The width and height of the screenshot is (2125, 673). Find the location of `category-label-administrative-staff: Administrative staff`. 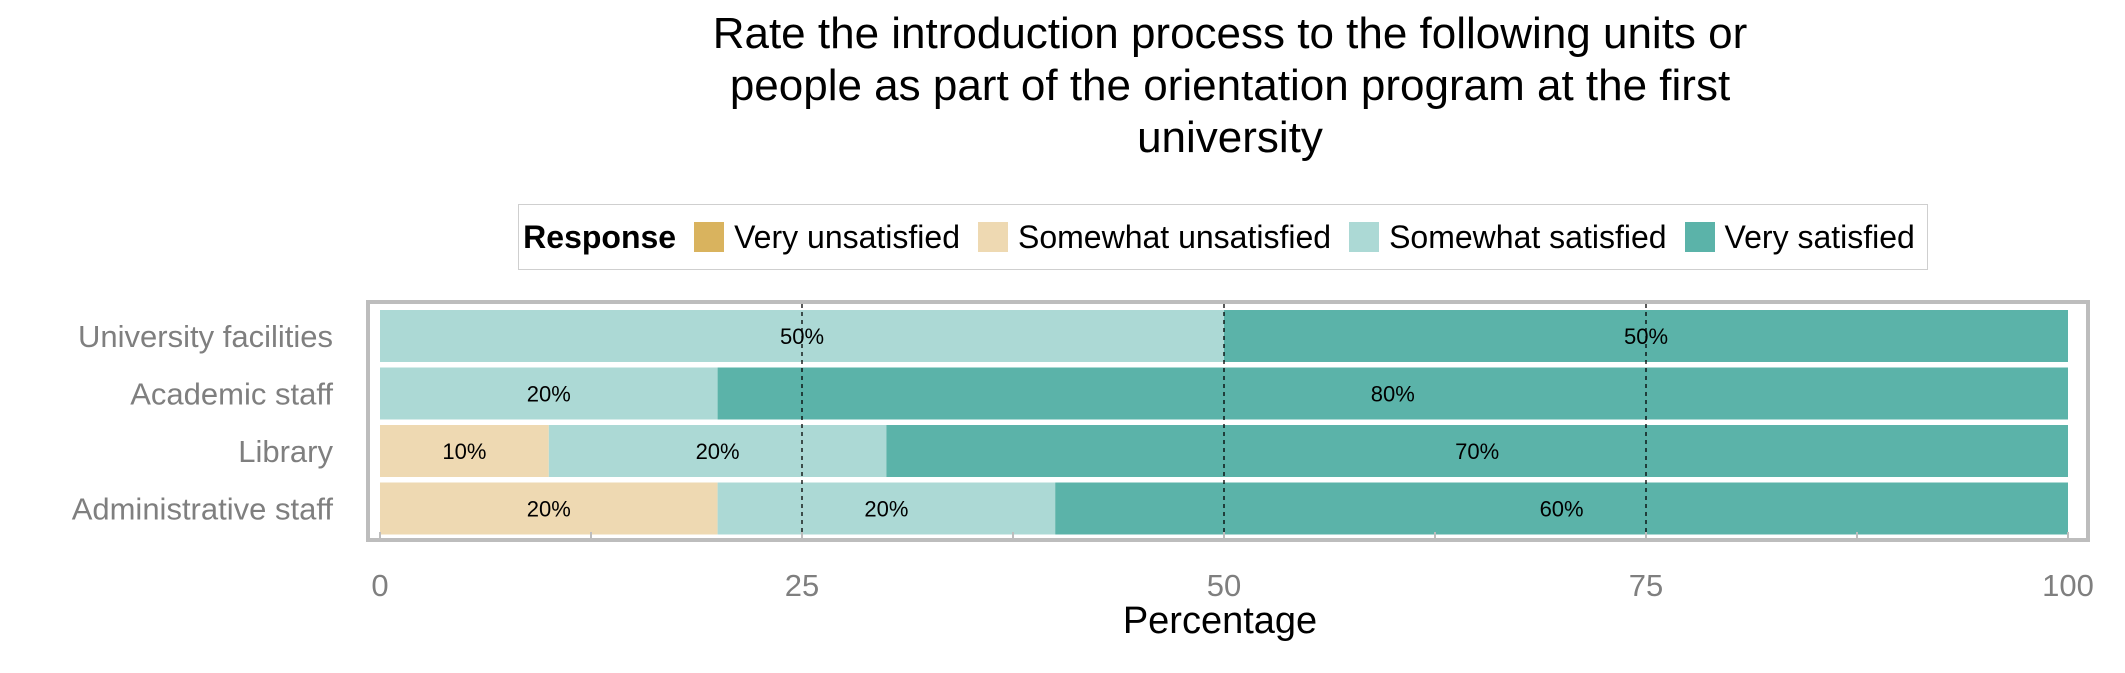

category-label-administrative-staff: Administrative staff is located at coordinates (203, 509).